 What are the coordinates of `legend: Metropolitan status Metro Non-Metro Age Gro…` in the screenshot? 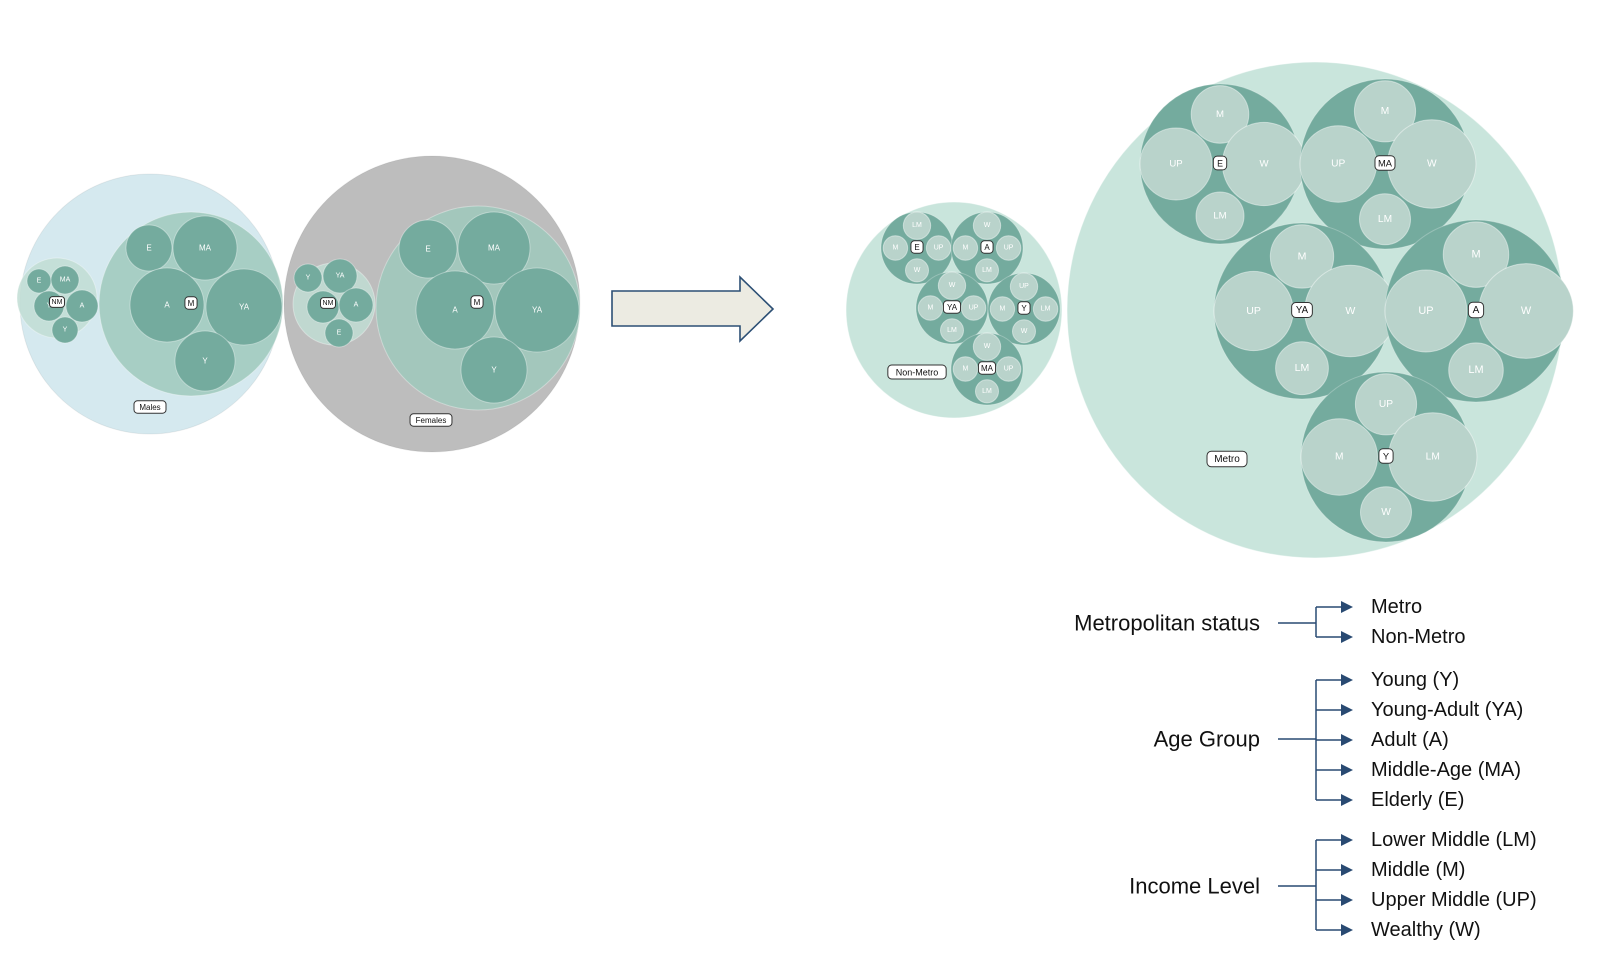 It's located at (1305, 768).